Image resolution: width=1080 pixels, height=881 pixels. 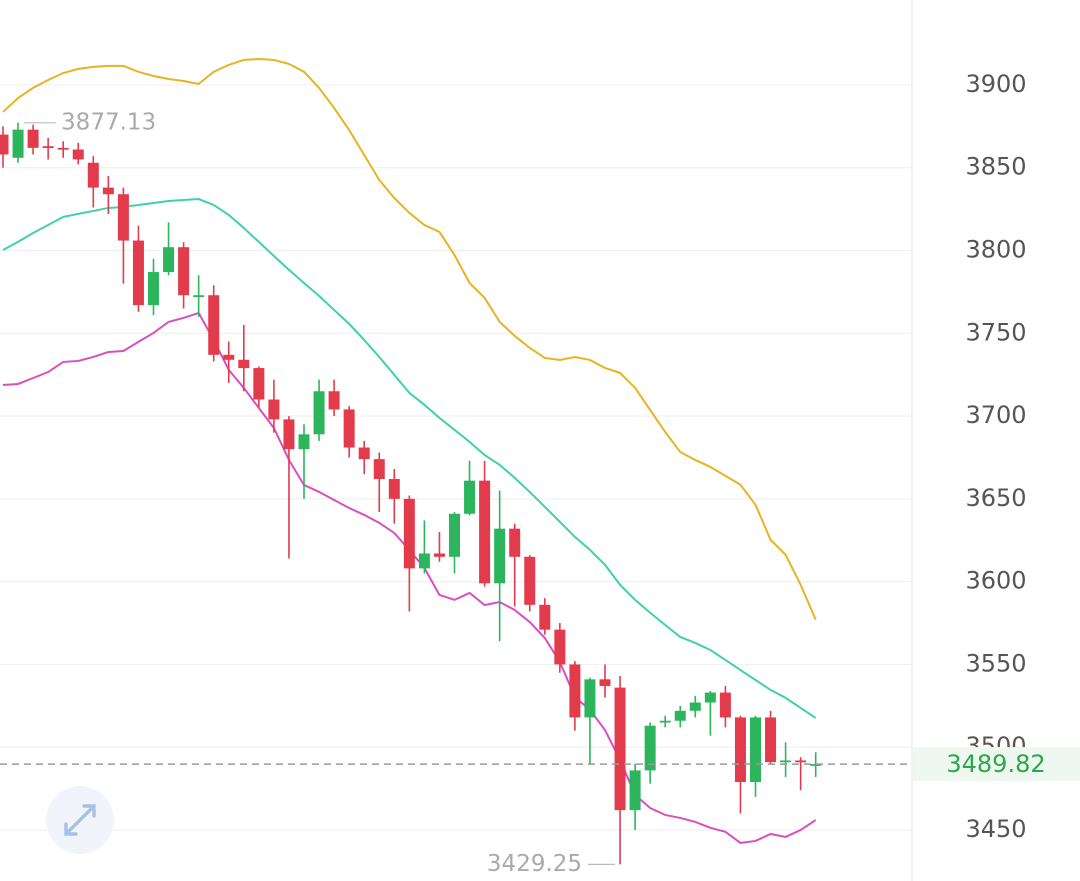 I want to click on y-tick-label: 3600, so click(x=995, y=581).